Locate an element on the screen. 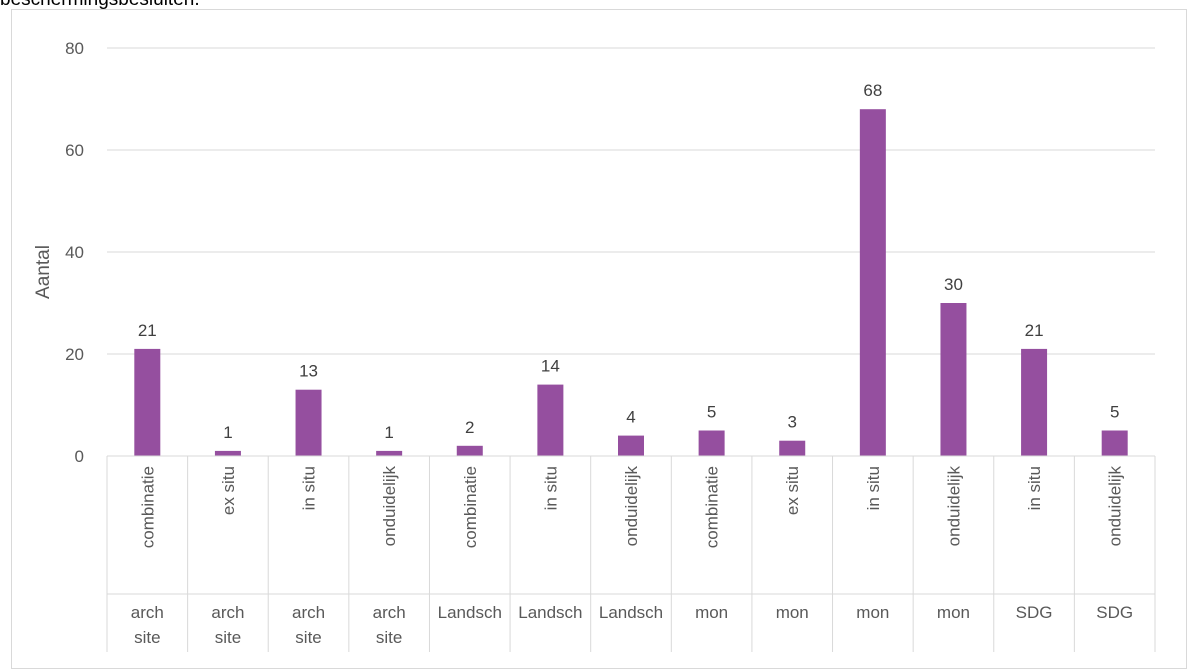 This screenshot has width=1199, height=669. data-label: 68 is located at coordinates (872, 90).